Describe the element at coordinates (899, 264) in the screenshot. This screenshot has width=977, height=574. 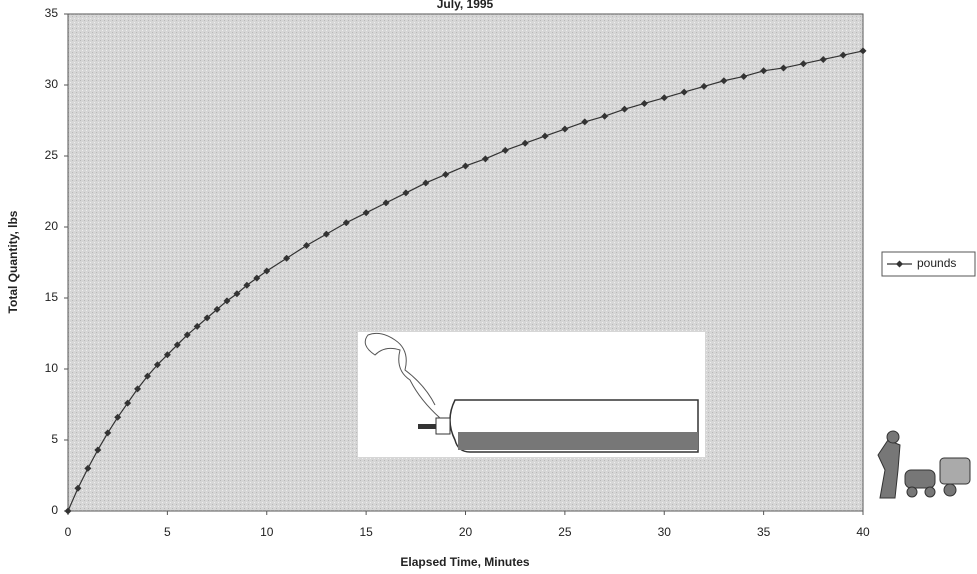
I see `legend-marker` at that location.